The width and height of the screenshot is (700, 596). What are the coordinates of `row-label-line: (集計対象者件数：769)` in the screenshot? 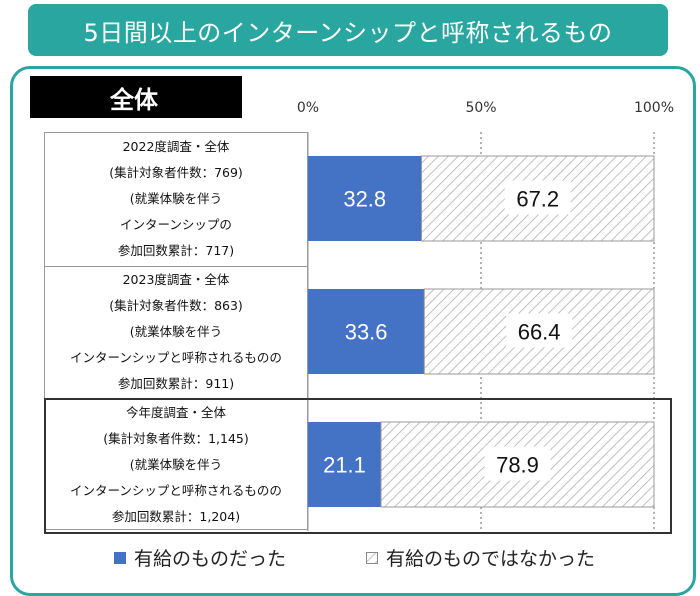 It's located at (176, 172).